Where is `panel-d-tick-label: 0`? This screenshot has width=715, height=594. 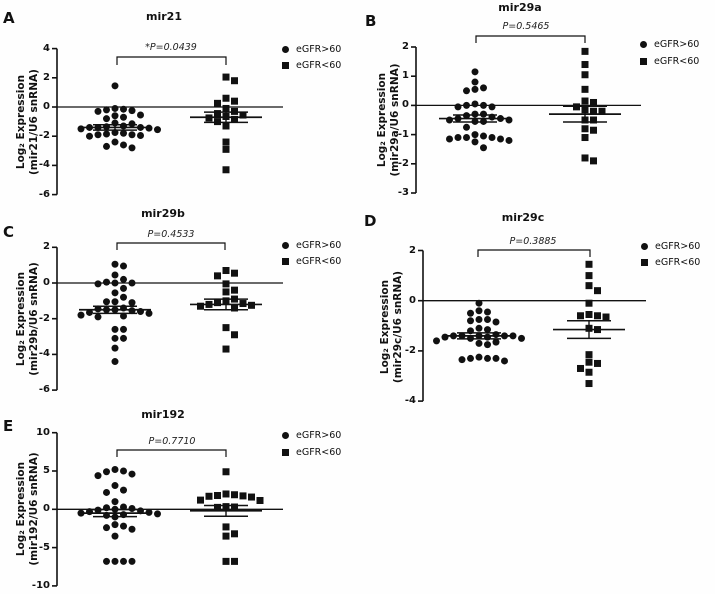
panel-d-tick-label: 0 is located at coordinates (412, 300).